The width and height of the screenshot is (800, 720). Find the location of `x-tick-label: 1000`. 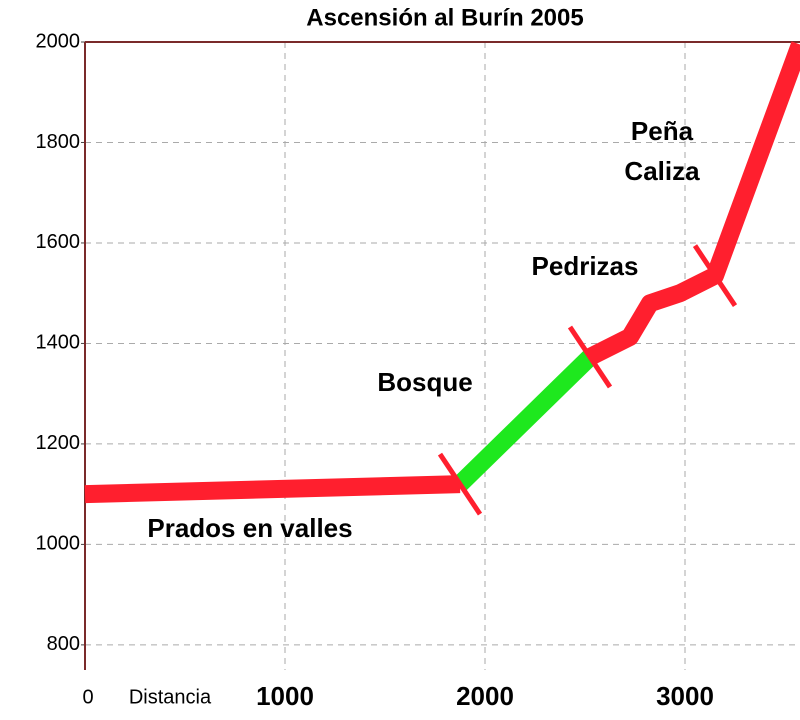

x-tick-label: 1000 is located at coordinates (285, 696).